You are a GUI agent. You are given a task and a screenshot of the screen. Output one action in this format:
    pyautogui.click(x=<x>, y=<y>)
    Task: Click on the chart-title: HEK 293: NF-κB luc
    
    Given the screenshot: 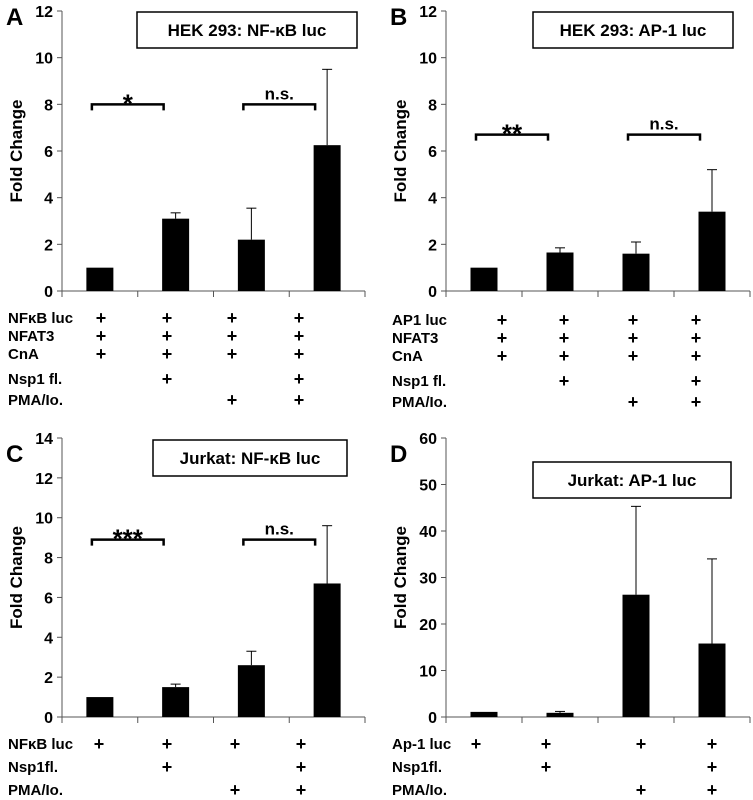 What is the action you would take?
    pyautogui.click(x=247, y=30)
    